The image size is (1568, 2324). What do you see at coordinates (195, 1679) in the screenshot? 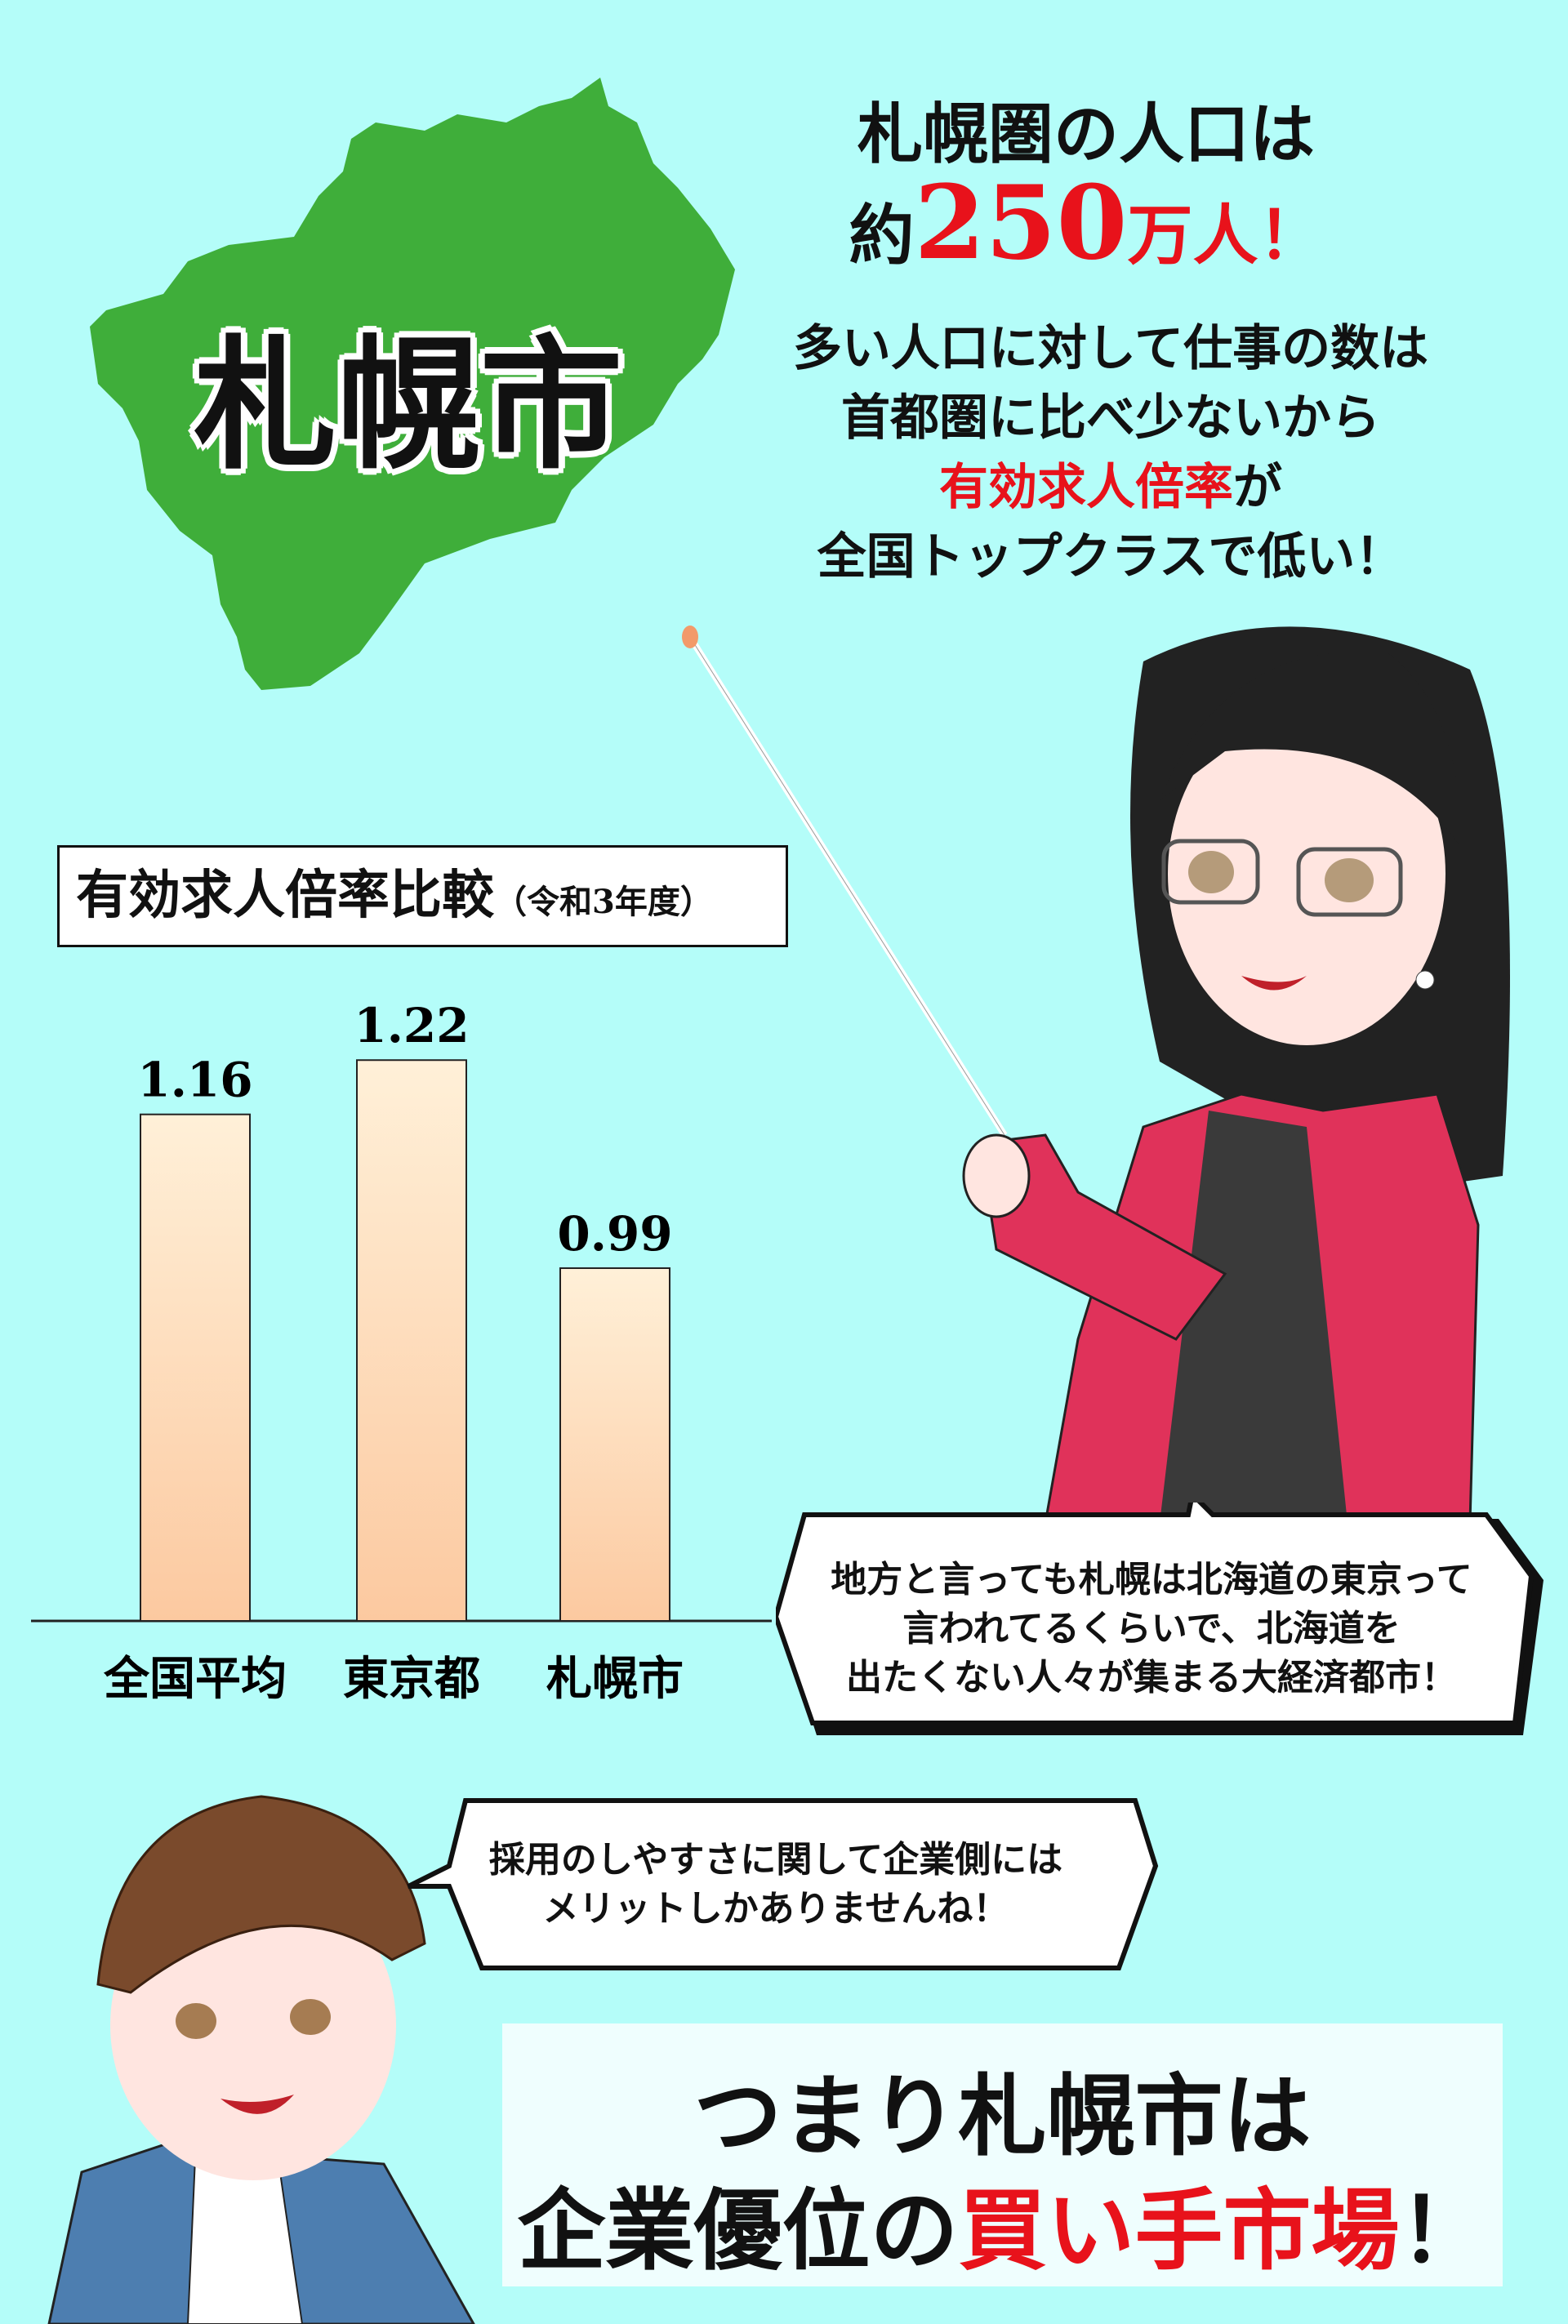
I see `category-label: 全国平均` at bounding box center [195, 1679].